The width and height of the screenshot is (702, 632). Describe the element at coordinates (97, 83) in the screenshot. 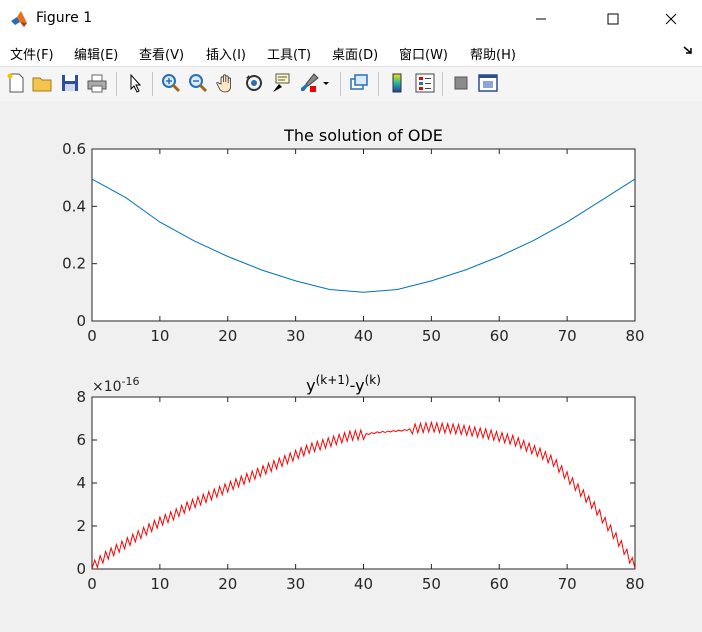

I see `print-icon` at that location.